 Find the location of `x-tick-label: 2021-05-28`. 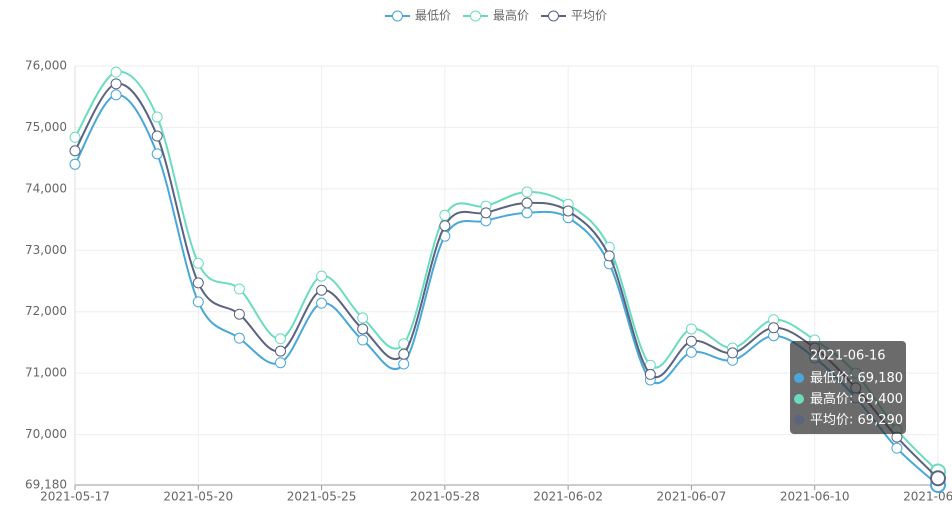

x-tick-label: 2021-05-28 is located at coordinates (445, 497).